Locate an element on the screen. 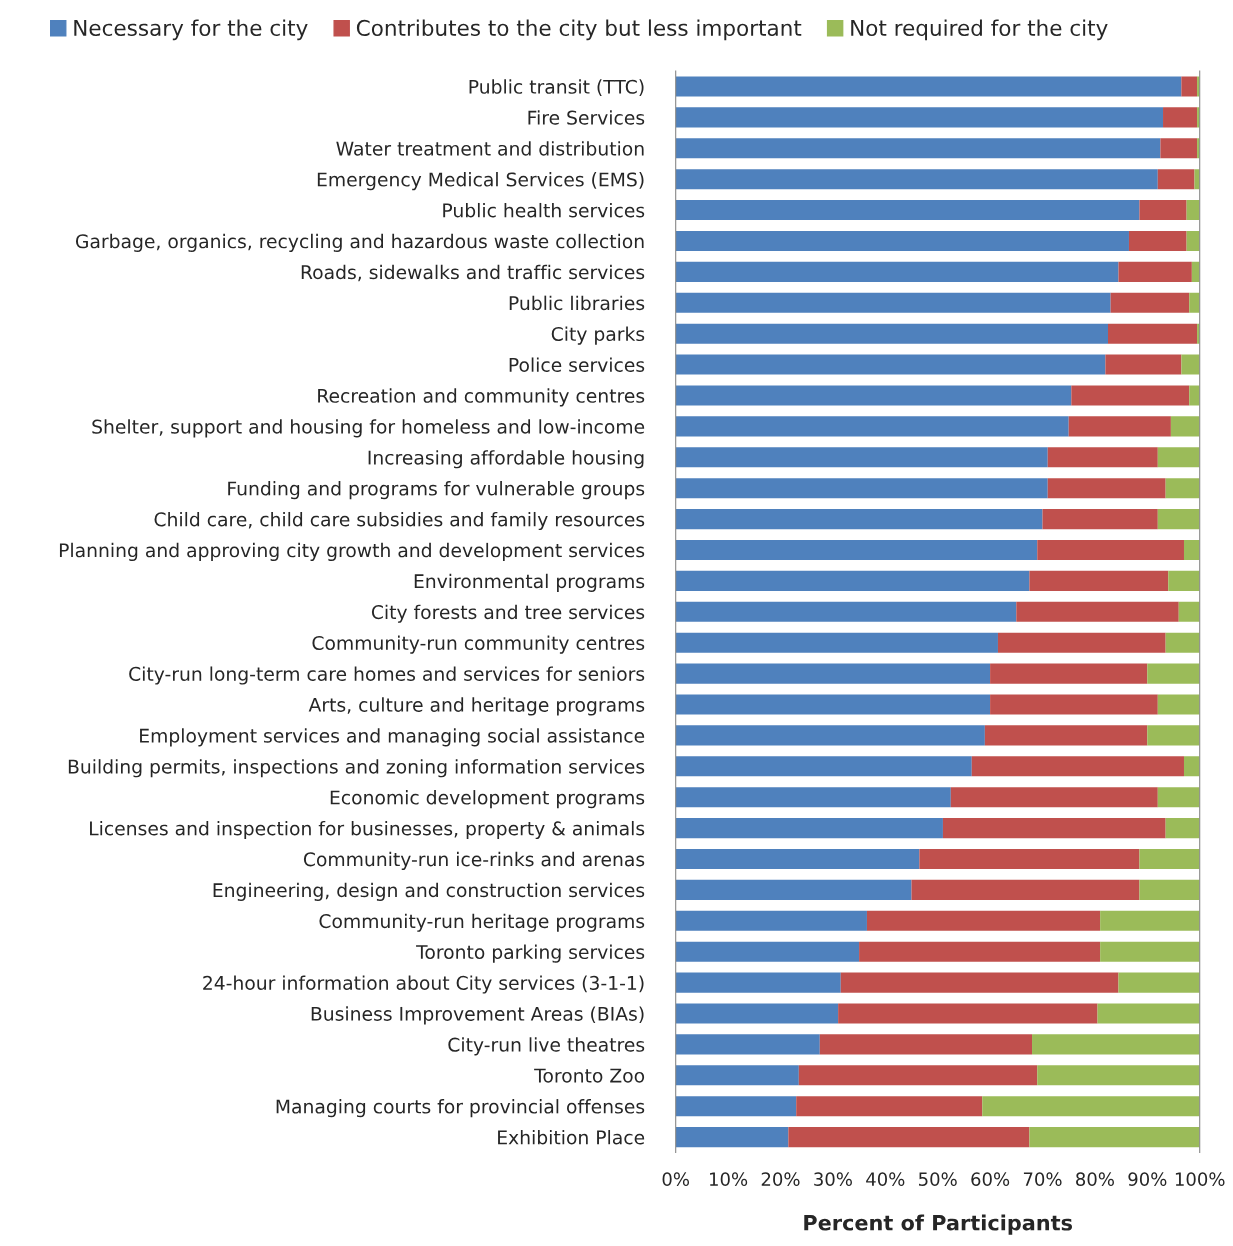 The image size is (1233, 1246). y-tick-label: Toronto Zoo is located at coordinates (589, 1075).